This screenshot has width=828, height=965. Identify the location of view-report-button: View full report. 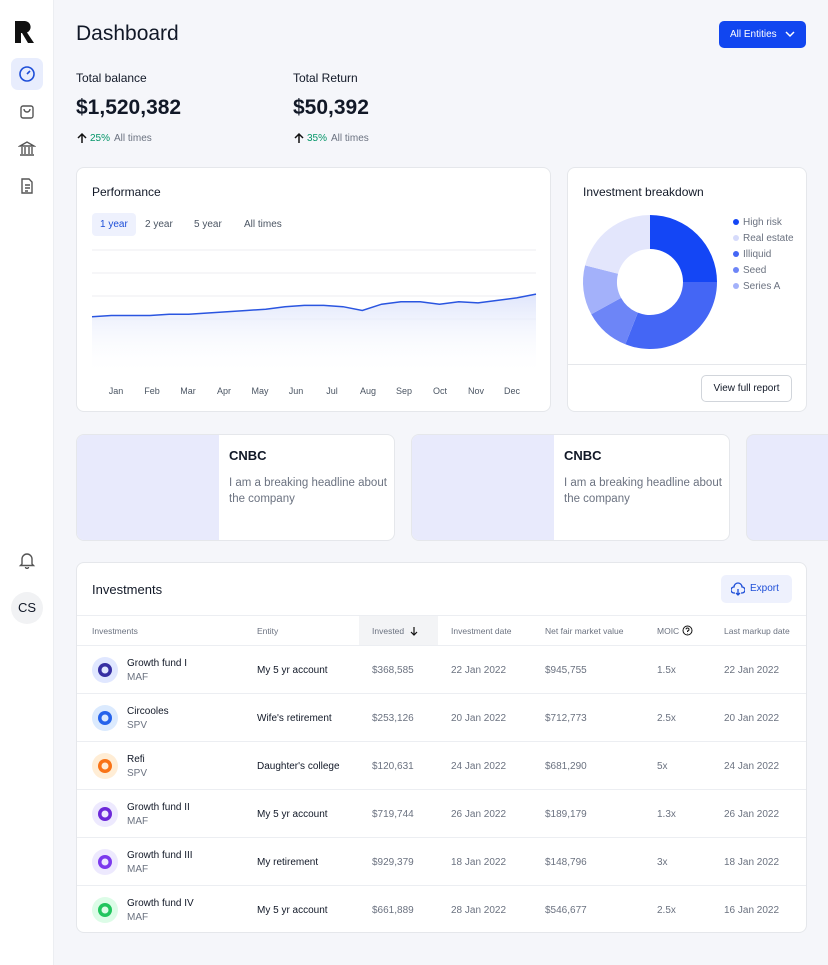
(746, 388).